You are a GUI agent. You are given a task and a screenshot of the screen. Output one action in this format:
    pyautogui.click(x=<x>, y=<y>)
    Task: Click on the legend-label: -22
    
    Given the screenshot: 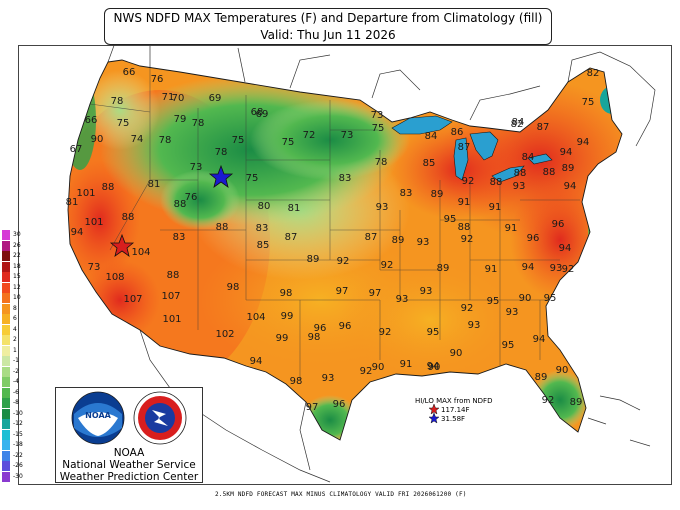 What is the action you would take?
    pyautogui.click(x=18, y=455)
    